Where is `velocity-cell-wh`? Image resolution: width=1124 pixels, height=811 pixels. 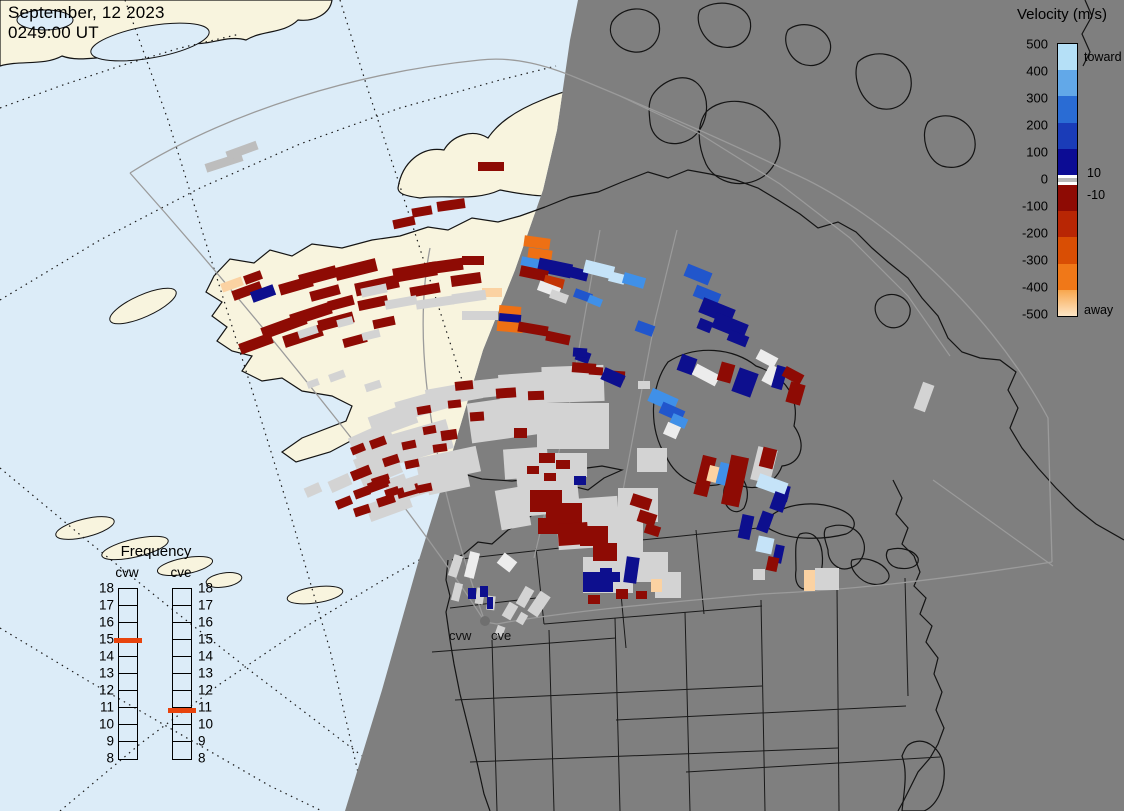 velocity-cell-wh is located at coordinates (472, 565).